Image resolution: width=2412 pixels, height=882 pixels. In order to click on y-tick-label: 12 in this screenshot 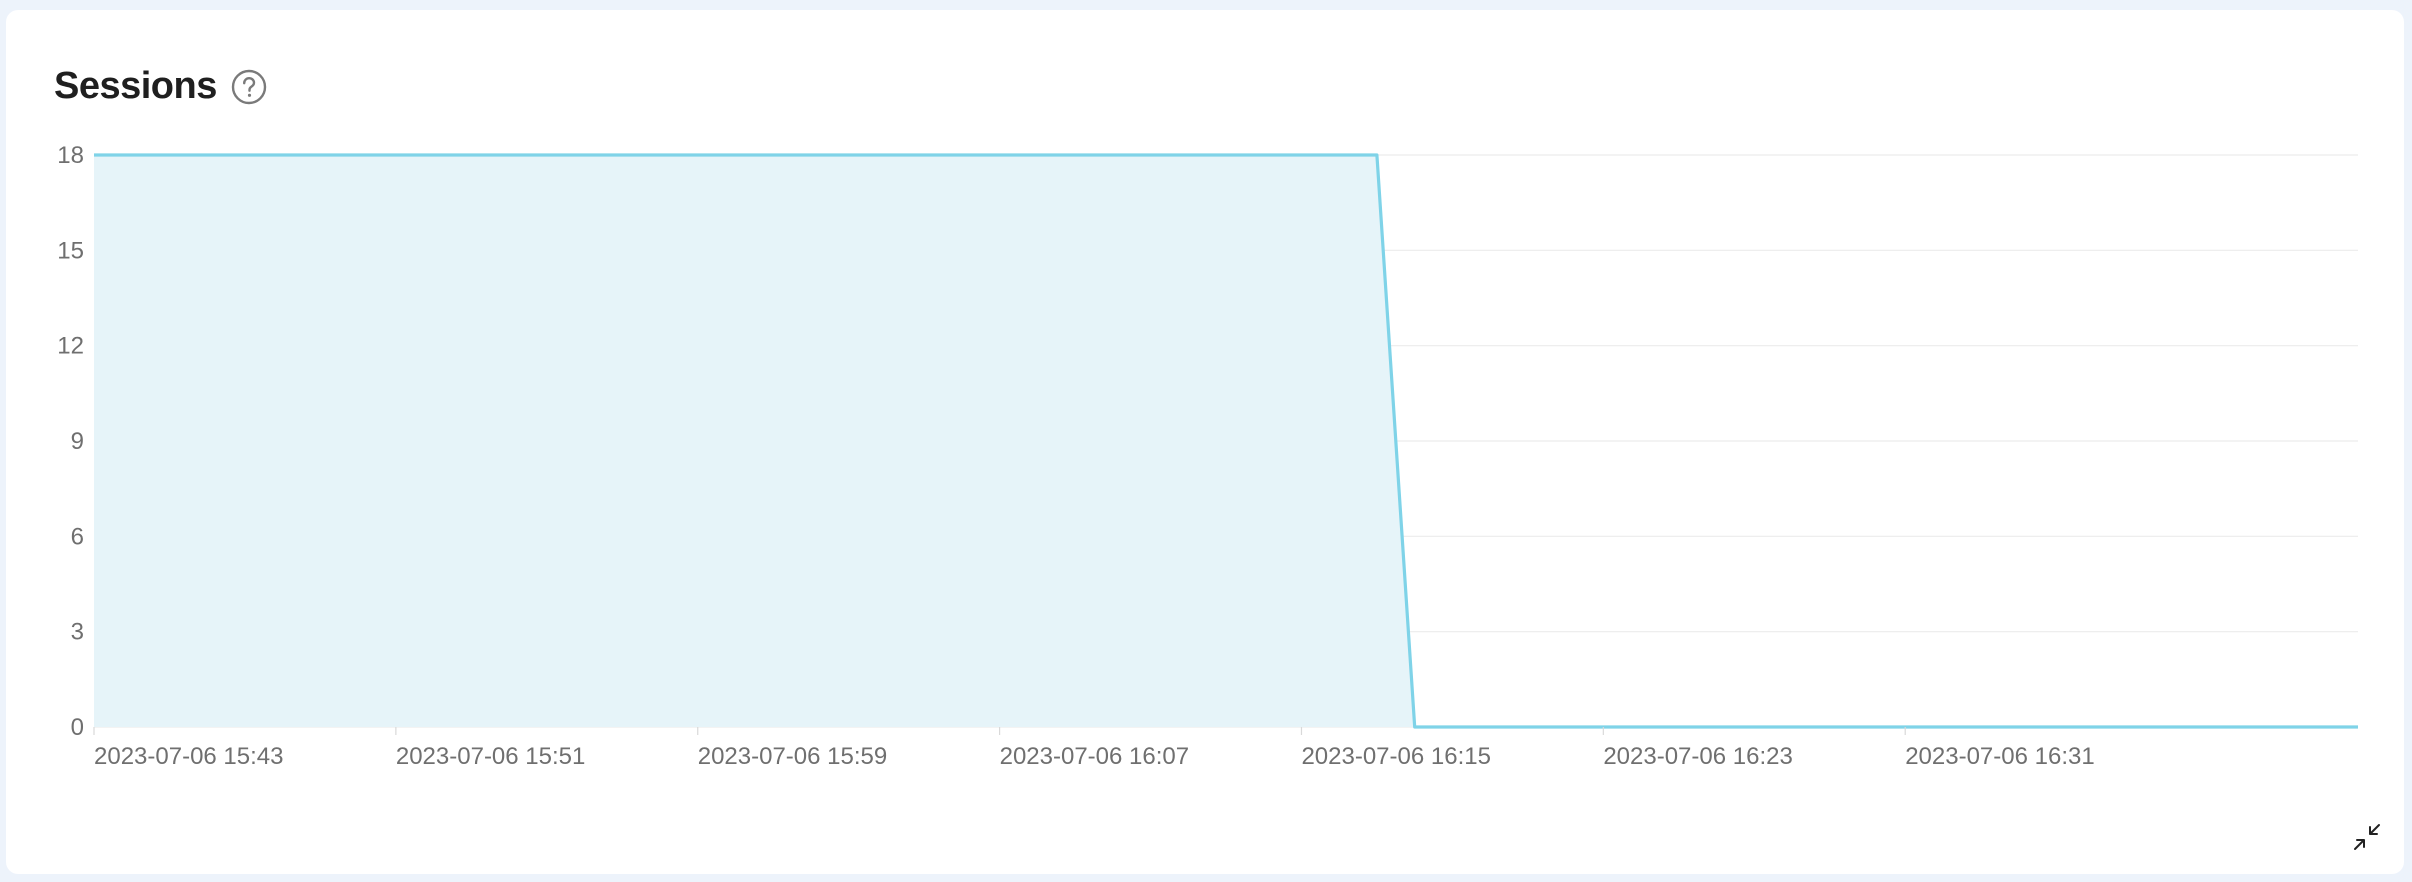, I will do `click(70, 346)`.